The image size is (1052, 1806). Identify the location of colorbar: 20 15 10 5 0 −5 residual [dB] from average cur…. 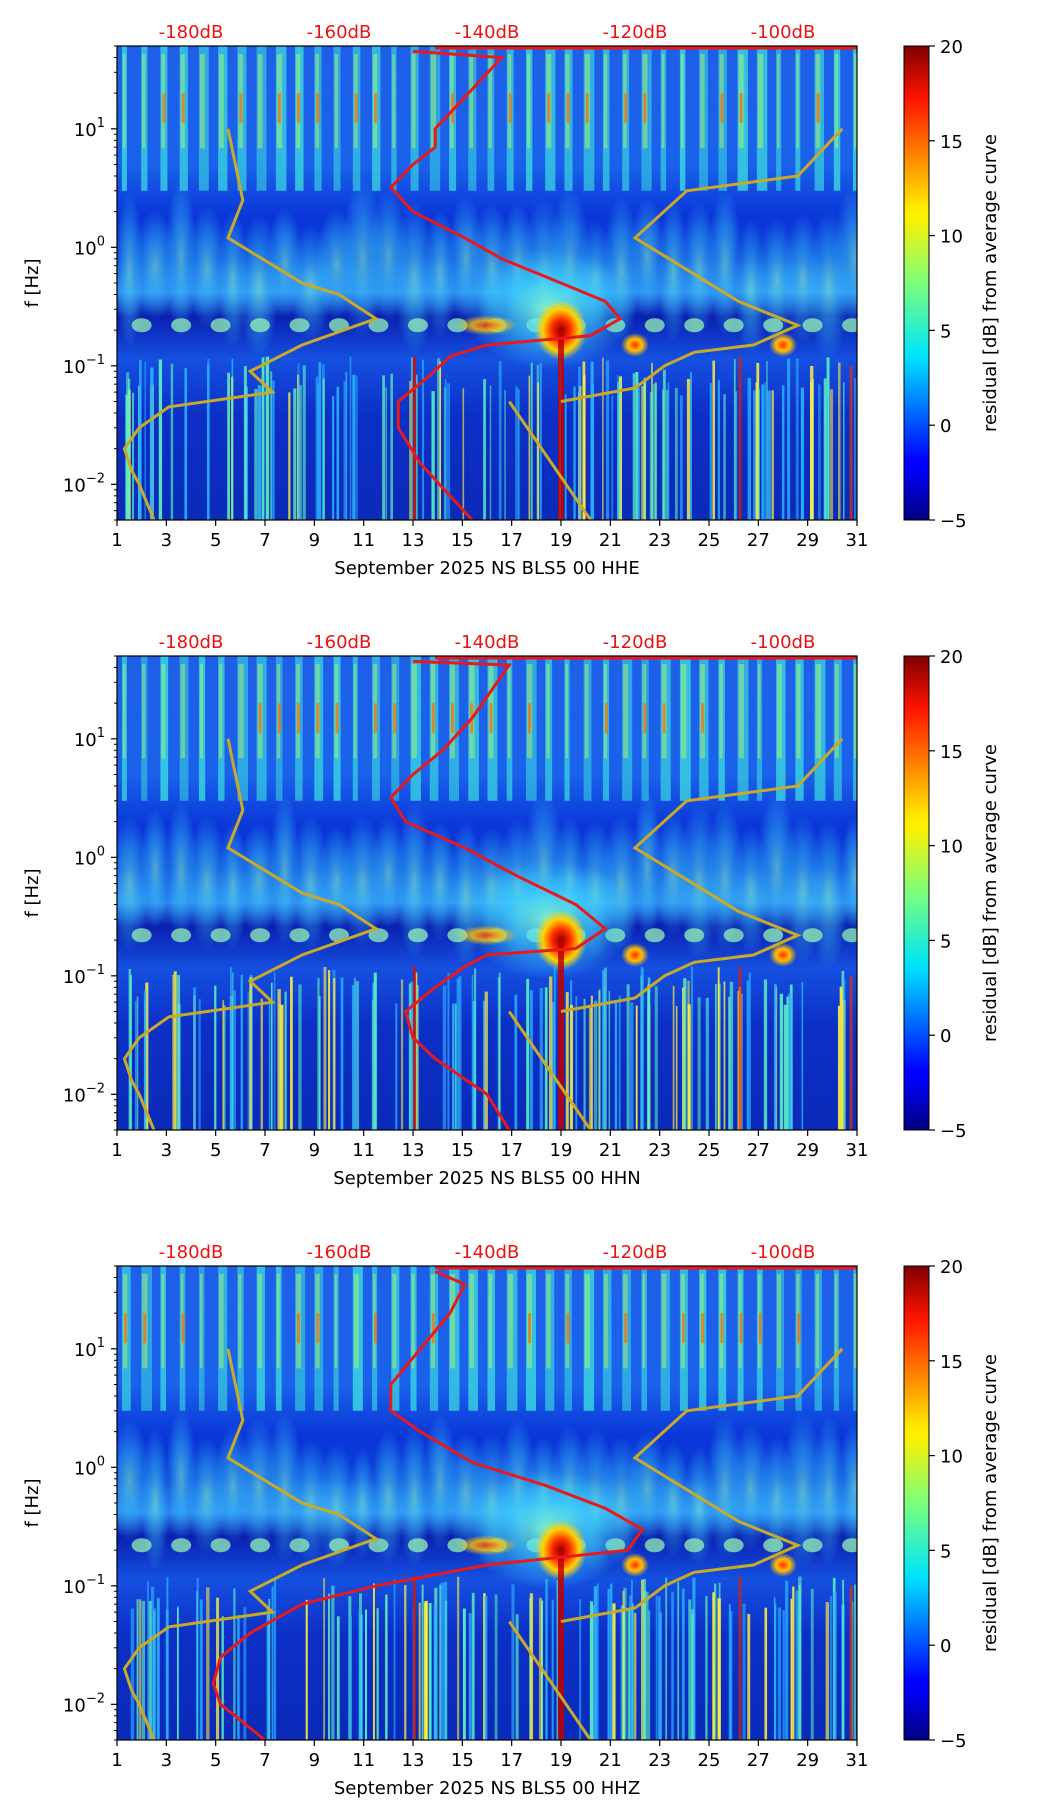
(952, 894).